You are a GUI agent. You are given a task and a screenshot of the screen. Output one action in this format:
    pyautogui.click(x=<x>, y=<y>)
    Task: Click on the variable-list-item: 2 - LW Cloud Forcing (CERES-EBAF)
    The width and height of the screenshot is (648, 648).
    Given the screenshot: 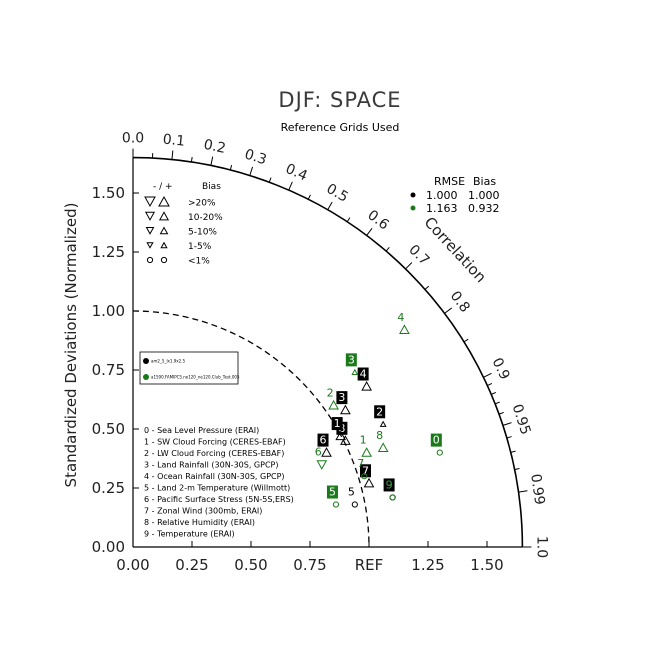 What is the action you would take?
    pyautogui.click(x=214, y=453)
    